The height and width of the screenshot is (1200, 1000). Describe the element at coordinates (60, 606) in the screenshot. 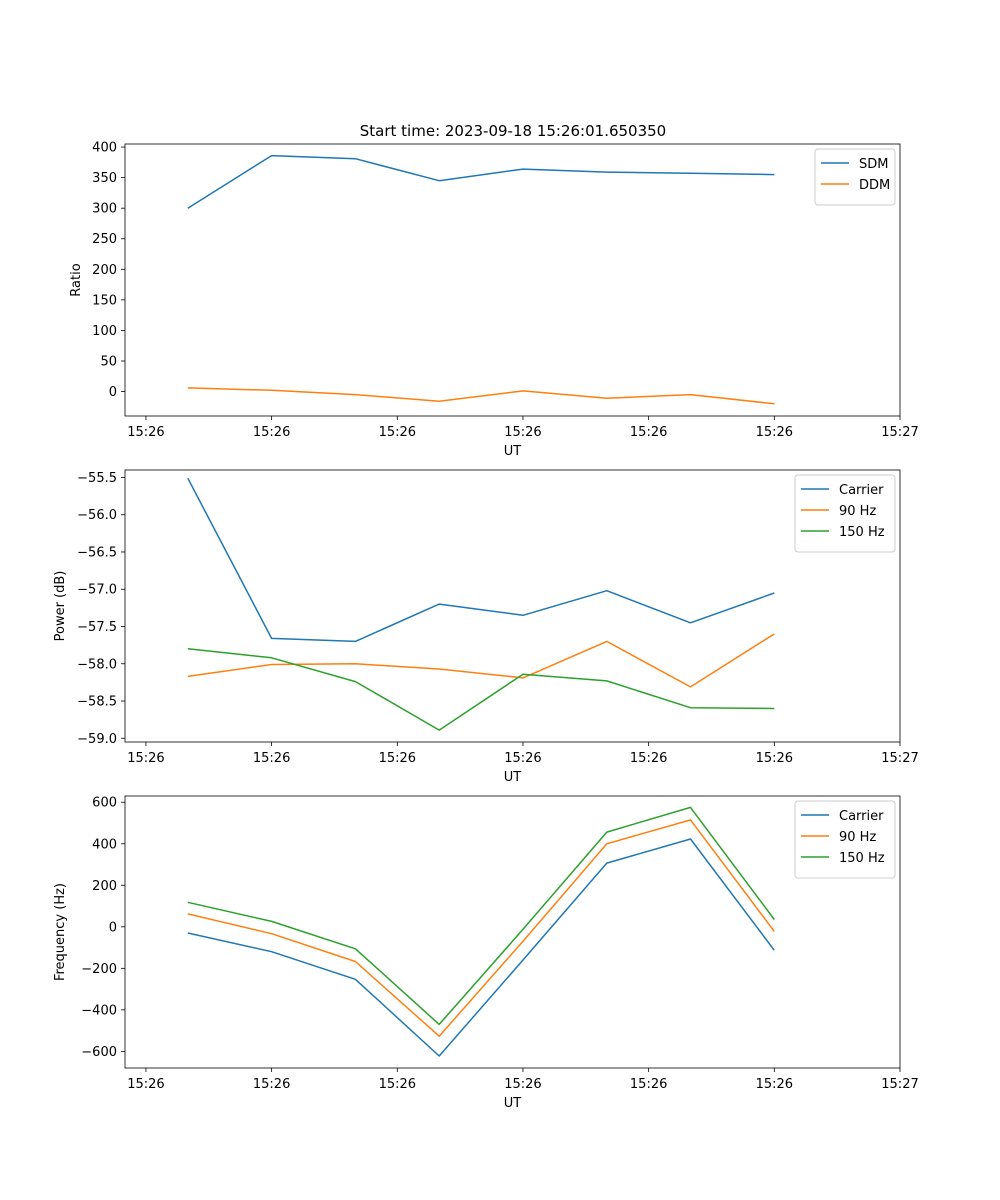

I see `y-axis-label: Power (dB)` at that location.